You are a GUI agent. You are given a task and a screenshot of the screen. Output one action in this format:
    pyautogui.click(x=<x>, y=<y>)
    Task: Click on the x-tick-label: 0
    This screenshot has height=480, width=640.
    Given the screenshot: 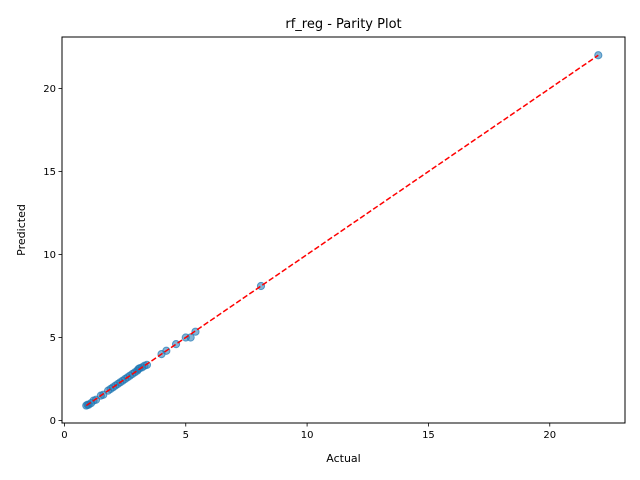 What is the action you would take?
    pyautogui.click(x=64, y=435)
    